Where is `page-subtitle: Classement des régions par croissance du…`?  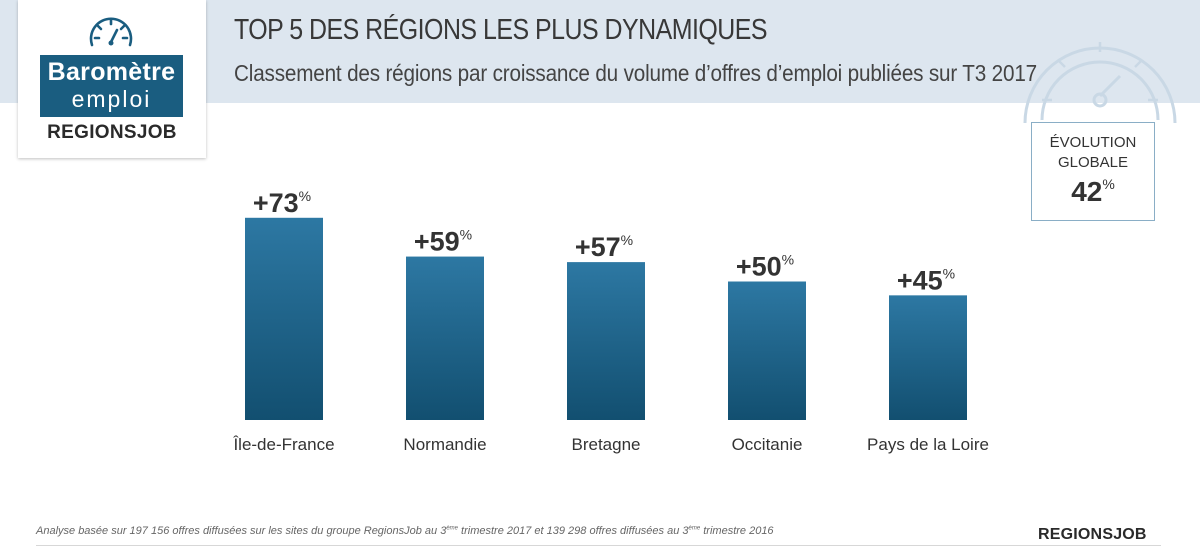 page-subtitle: Classement des régions par croissance du… is located at coordinates (636, 73).